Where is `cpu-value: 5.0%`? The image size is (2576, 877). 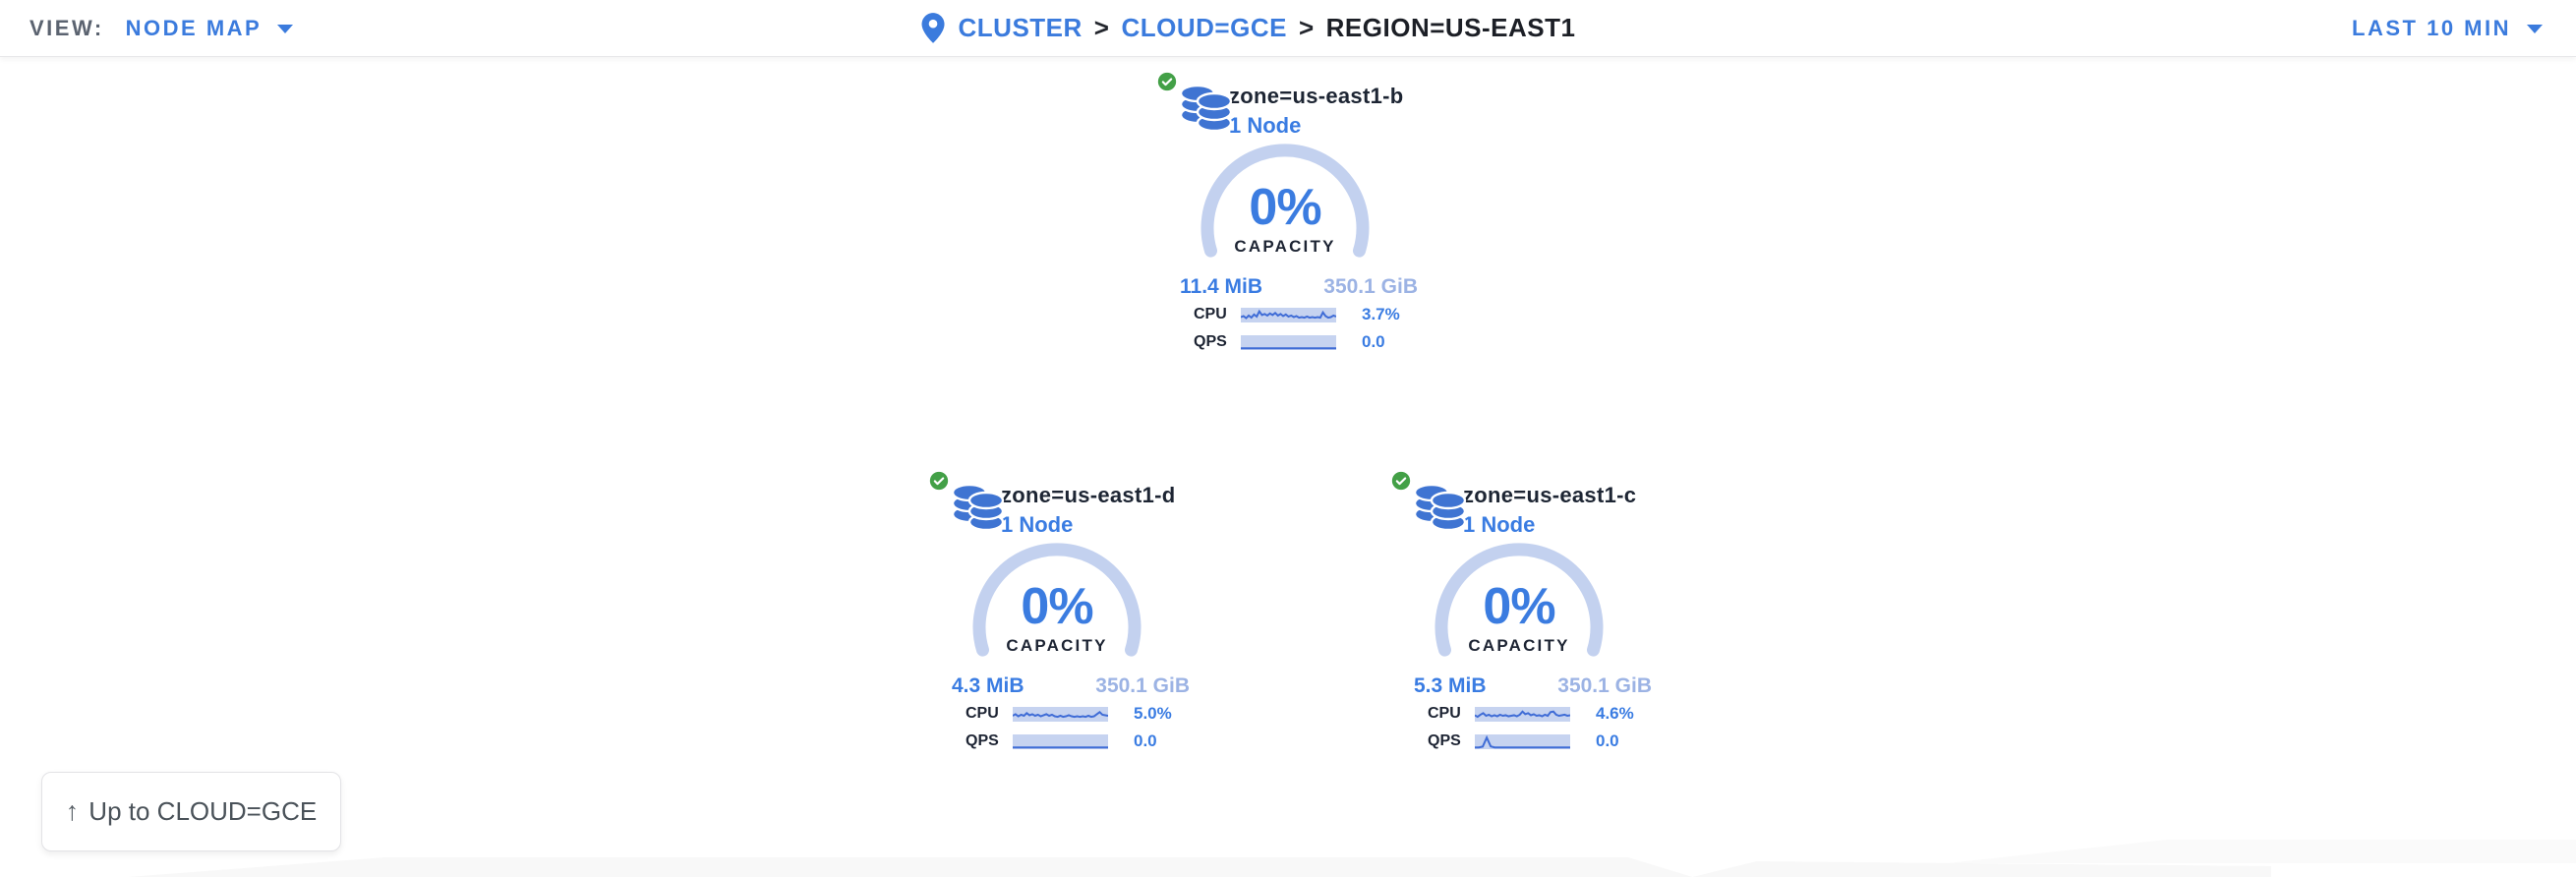
cpu-value: 5.0% is located at coordinates (1153, 713).